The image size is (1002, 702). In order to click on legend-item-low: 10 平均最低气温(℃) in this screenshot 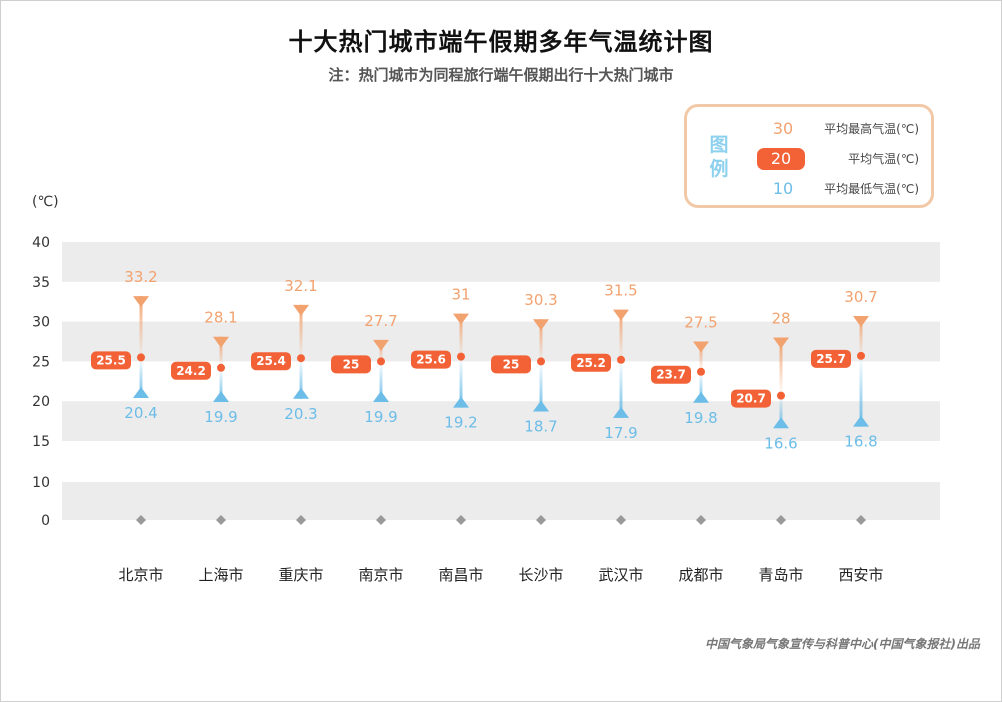, I will do `click(842, 189)`.